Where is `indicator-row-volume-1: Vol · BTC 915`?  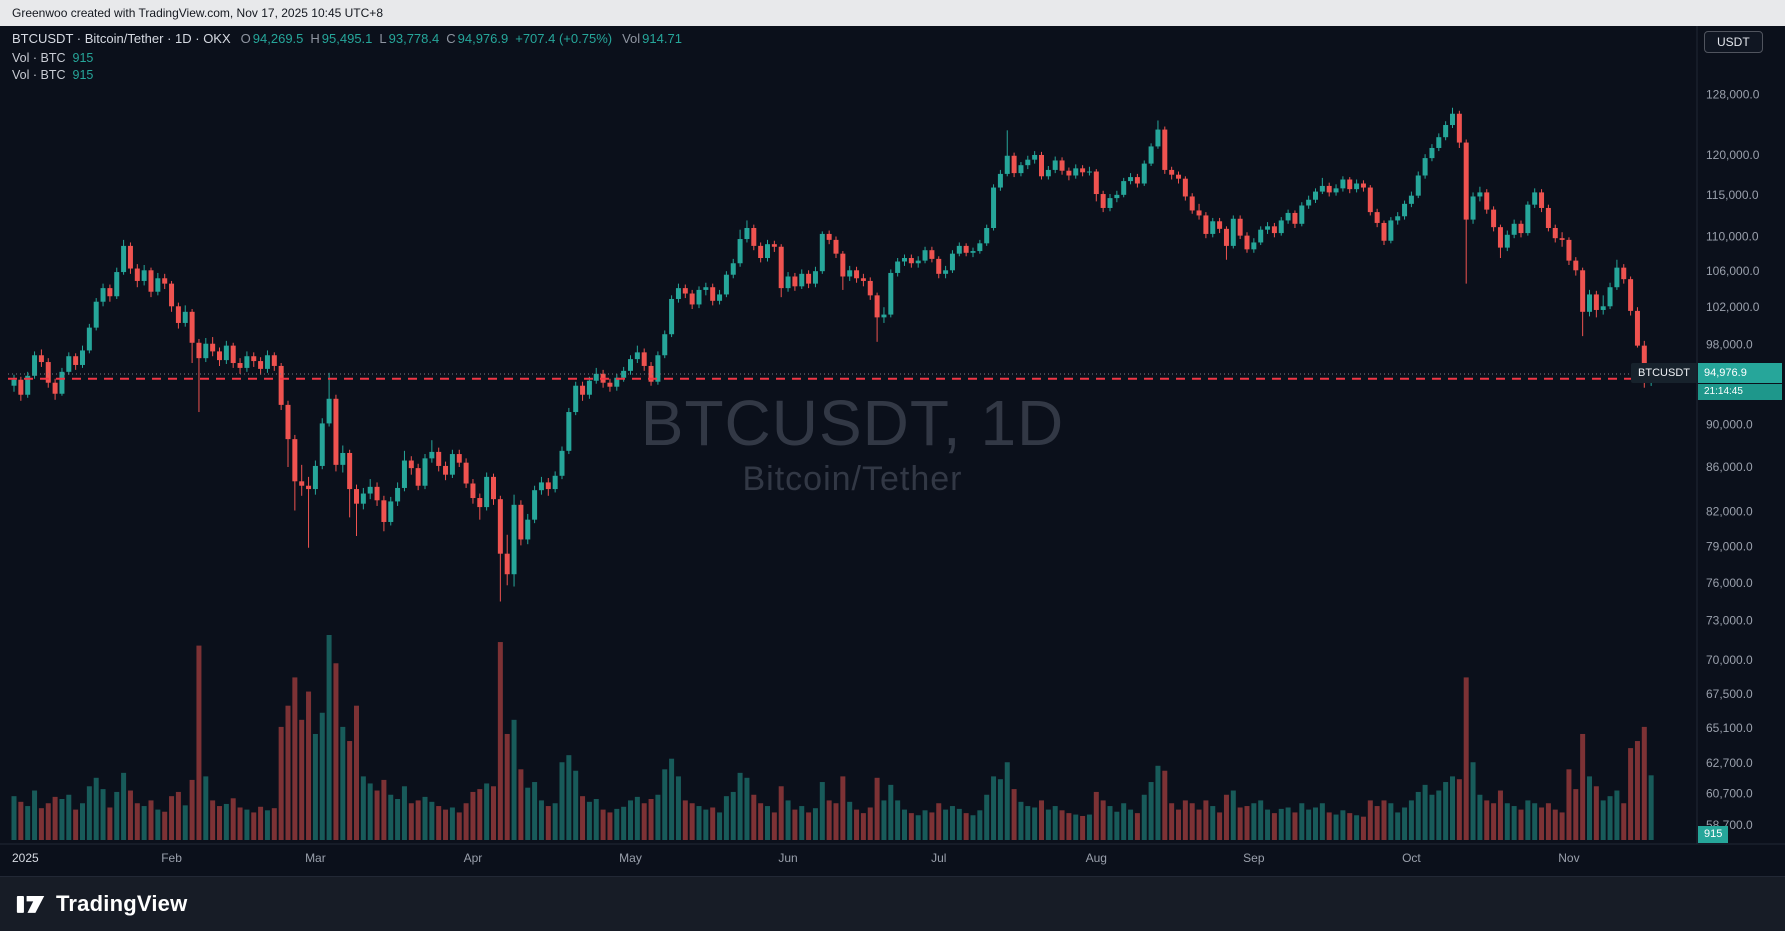 indicator-row-volume-1: Vol · BTC 915 is located at coordinates (53, 58).